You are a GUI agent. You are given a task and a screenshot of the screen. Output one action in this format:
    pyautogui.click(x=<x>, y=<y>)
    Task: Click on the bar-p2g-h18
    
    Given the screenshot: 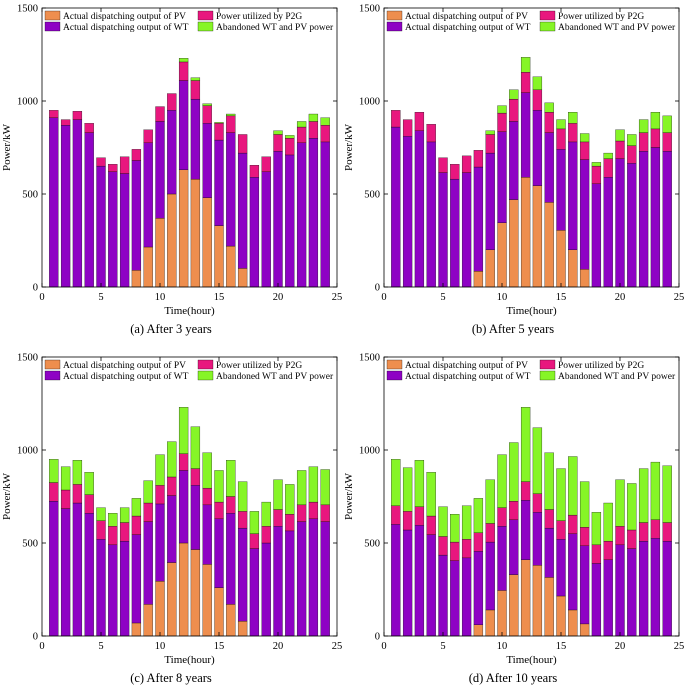 What is the action you would take?
    pyautogui.click(x=596, y=554)
    